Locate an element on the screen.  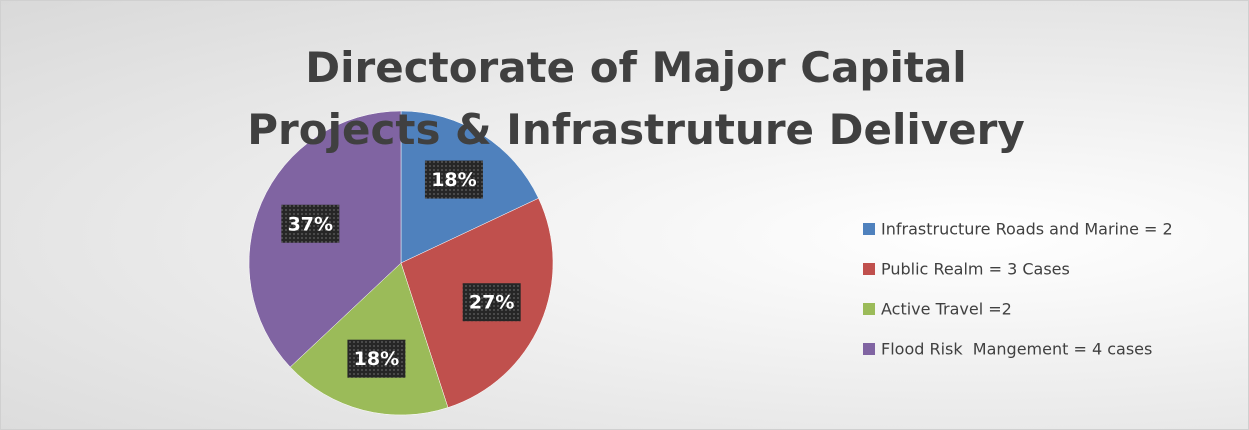
data-label: 37% is located at coordinates (310, 224).